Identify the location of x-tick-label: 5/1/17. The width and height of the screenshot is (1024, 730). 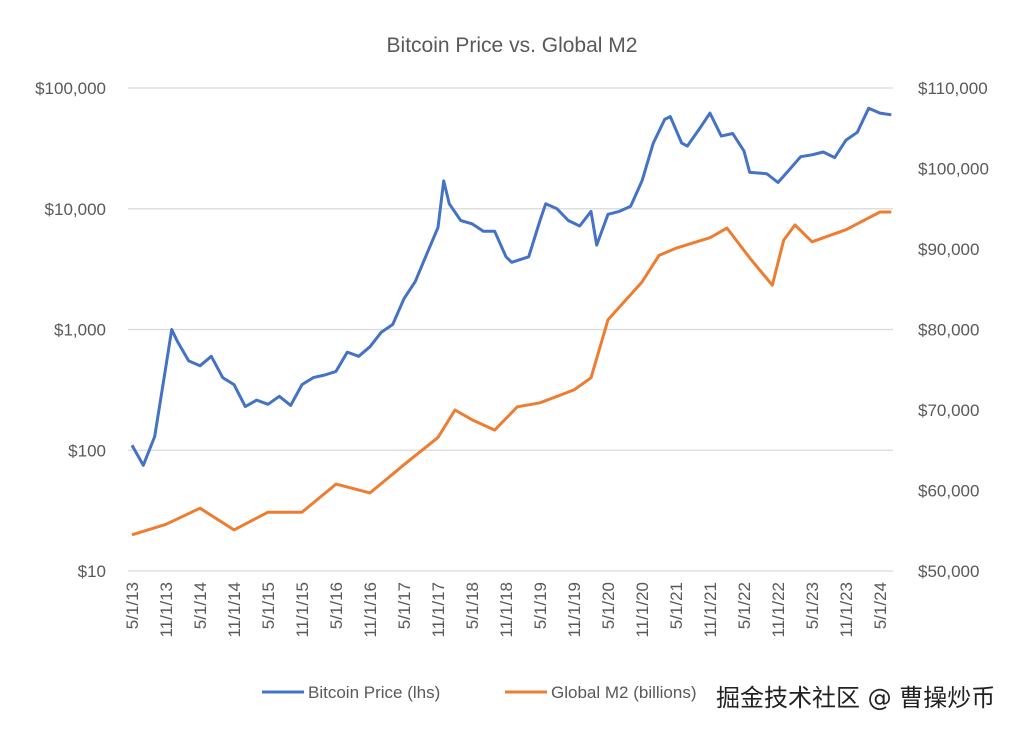
(404, 605).